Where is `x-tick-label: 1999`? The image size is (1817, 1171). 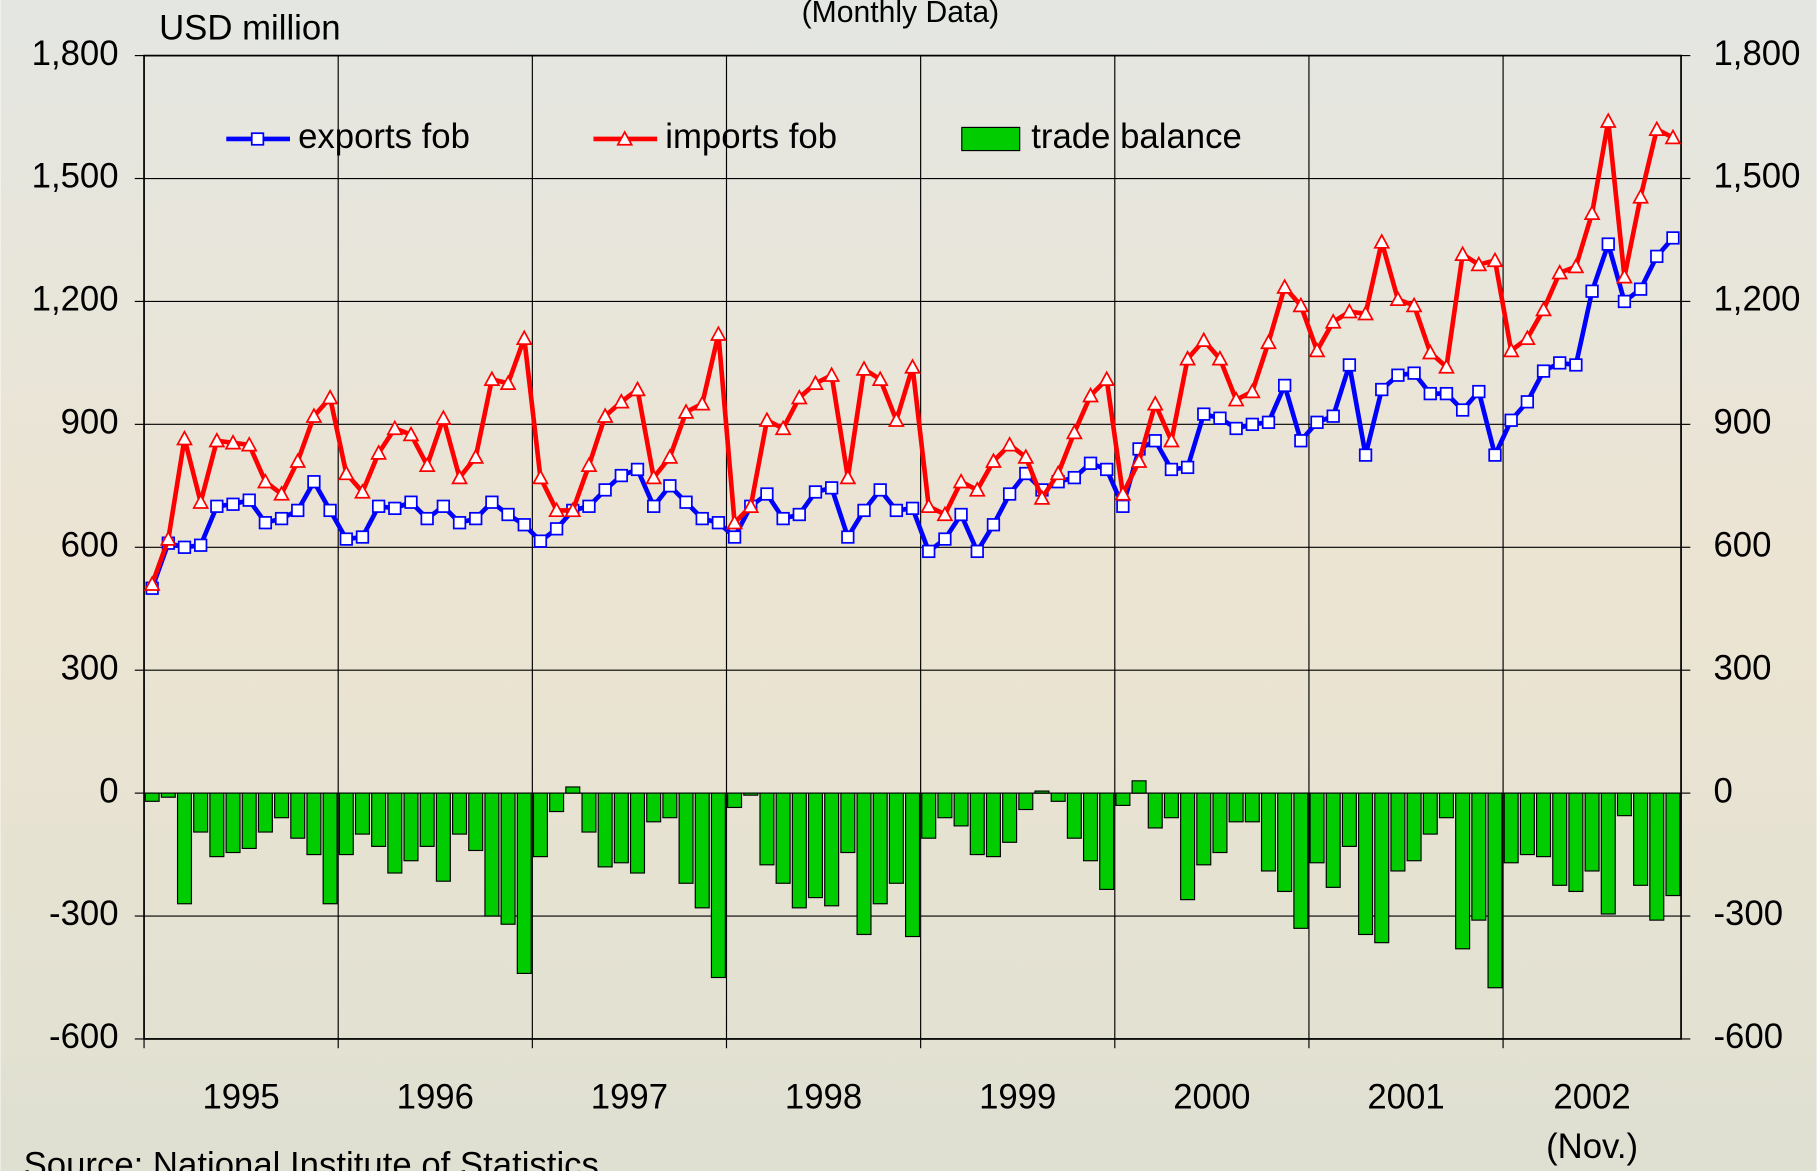
x-tick-label: 1999 is located at coordinates (1017, 1097).